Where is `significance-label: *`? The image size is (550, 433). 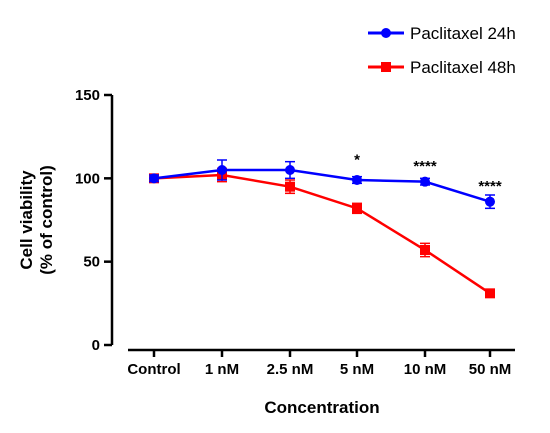
significance-label: * is located at coordinates (357, 159).